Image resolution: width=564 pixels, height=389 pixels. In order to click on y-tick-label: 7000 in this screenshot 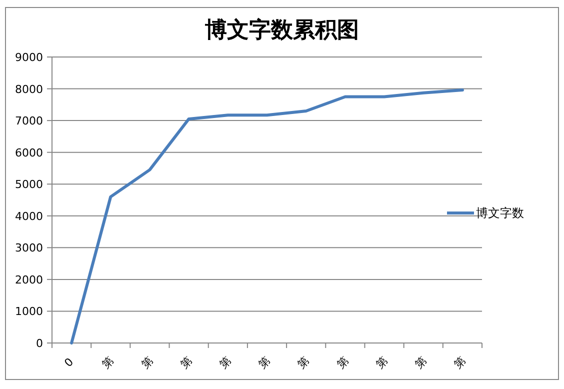, I will do `click(29, 121)`.